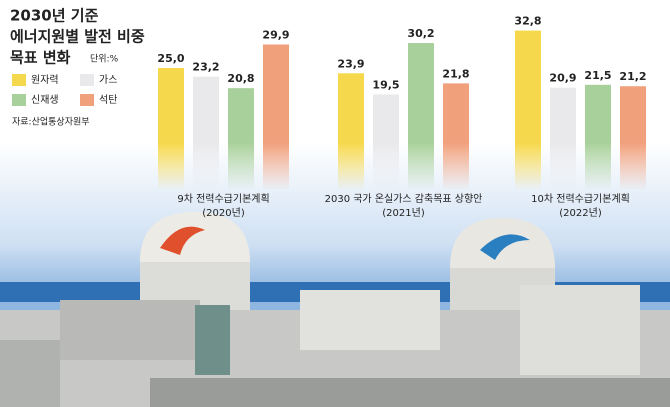 Image resolution: width=670 pixels, height=407 pixels. I want to click on title-line: 에너지원별 발전 비중, so click(77, 37).